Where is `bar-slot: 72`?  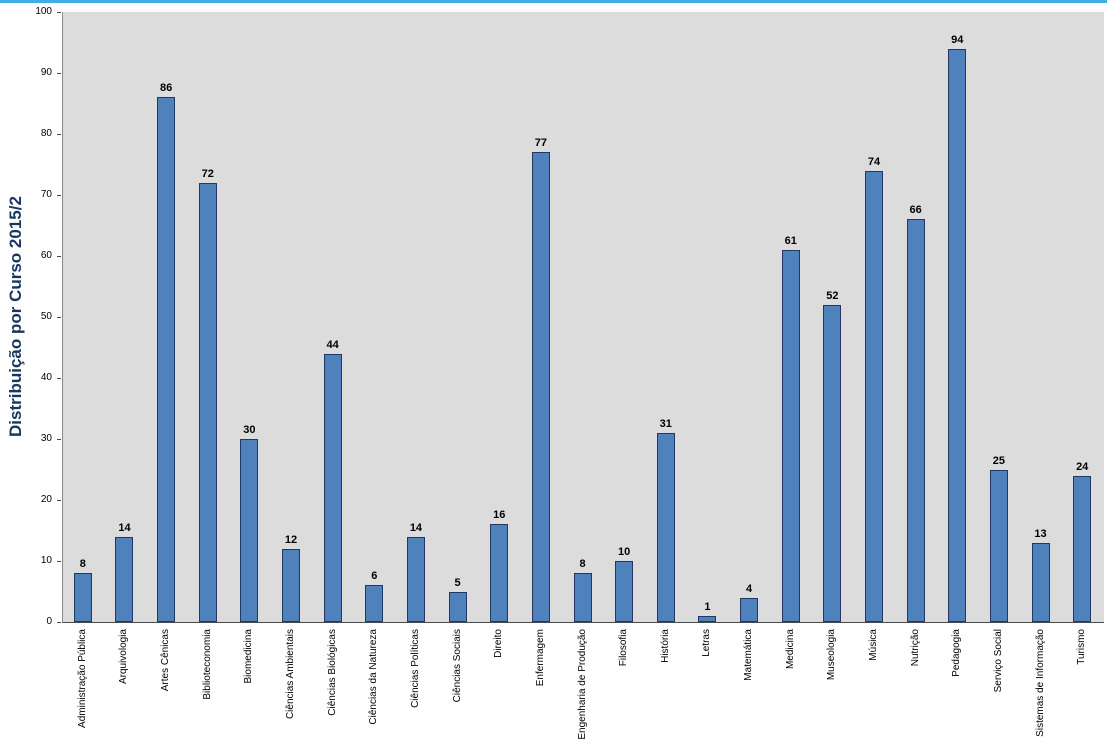
bar-slot: 72 is located at coordinates (208, 317).